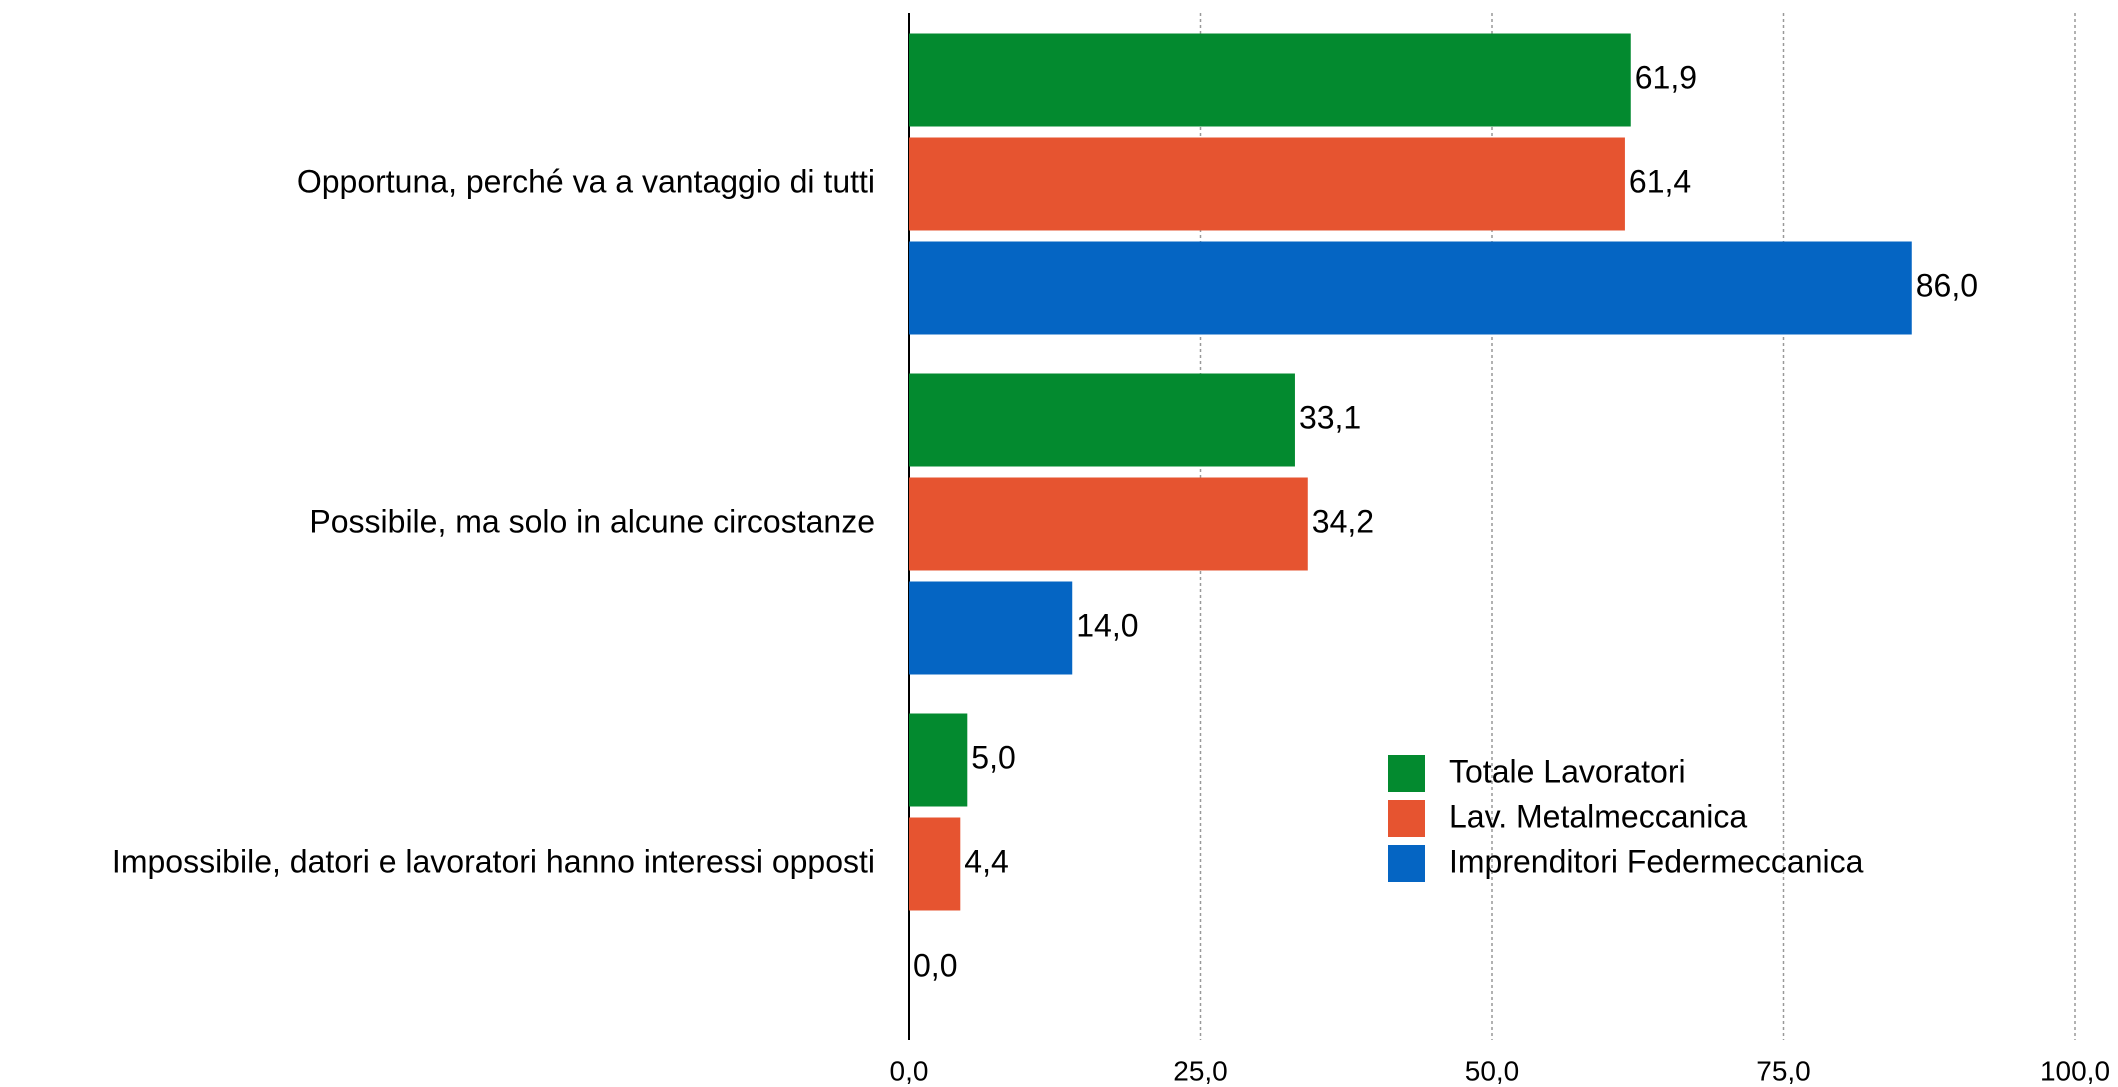 The image size is (2118, 1087). What do you see at coordinates (1200, 1070) in the screenshot?
I see `x-tick-label: 25,0` at bounding box center [1200, 1070].